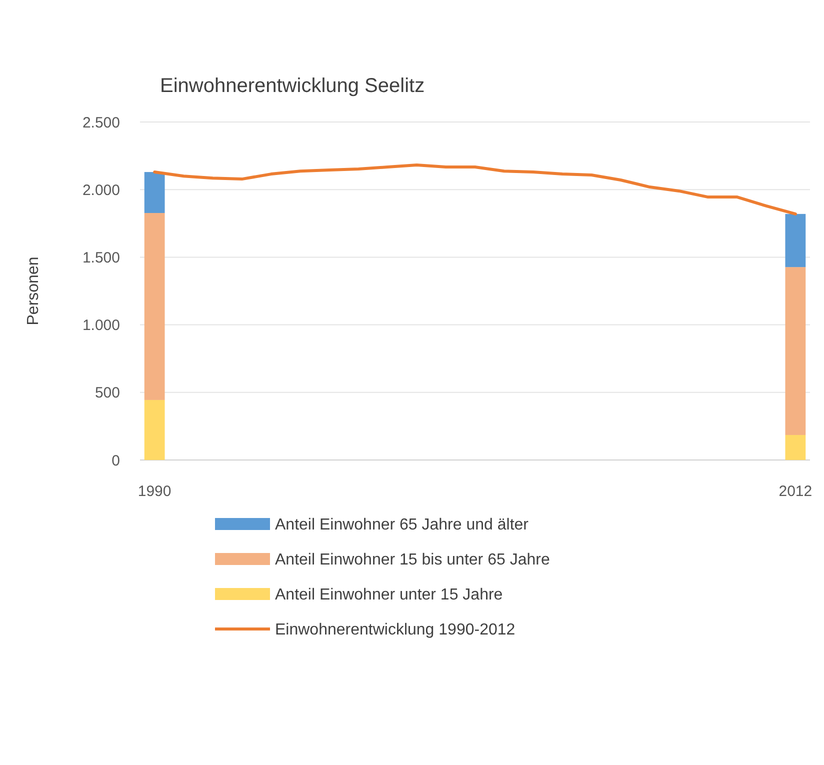  Describe the element at coordinates (389, 595) in the screenshot. I see `legend-label: Anteil Einwohner unter 15 Jahre` at that location.